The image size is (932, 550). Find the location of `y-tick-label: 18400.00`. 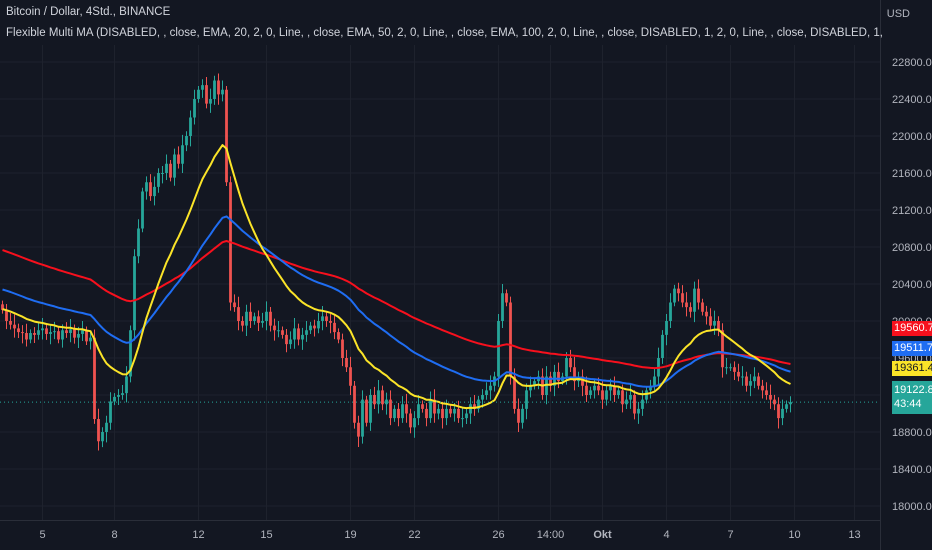

y-tick-label: 18400.00 is located at coordinates (912, 470).